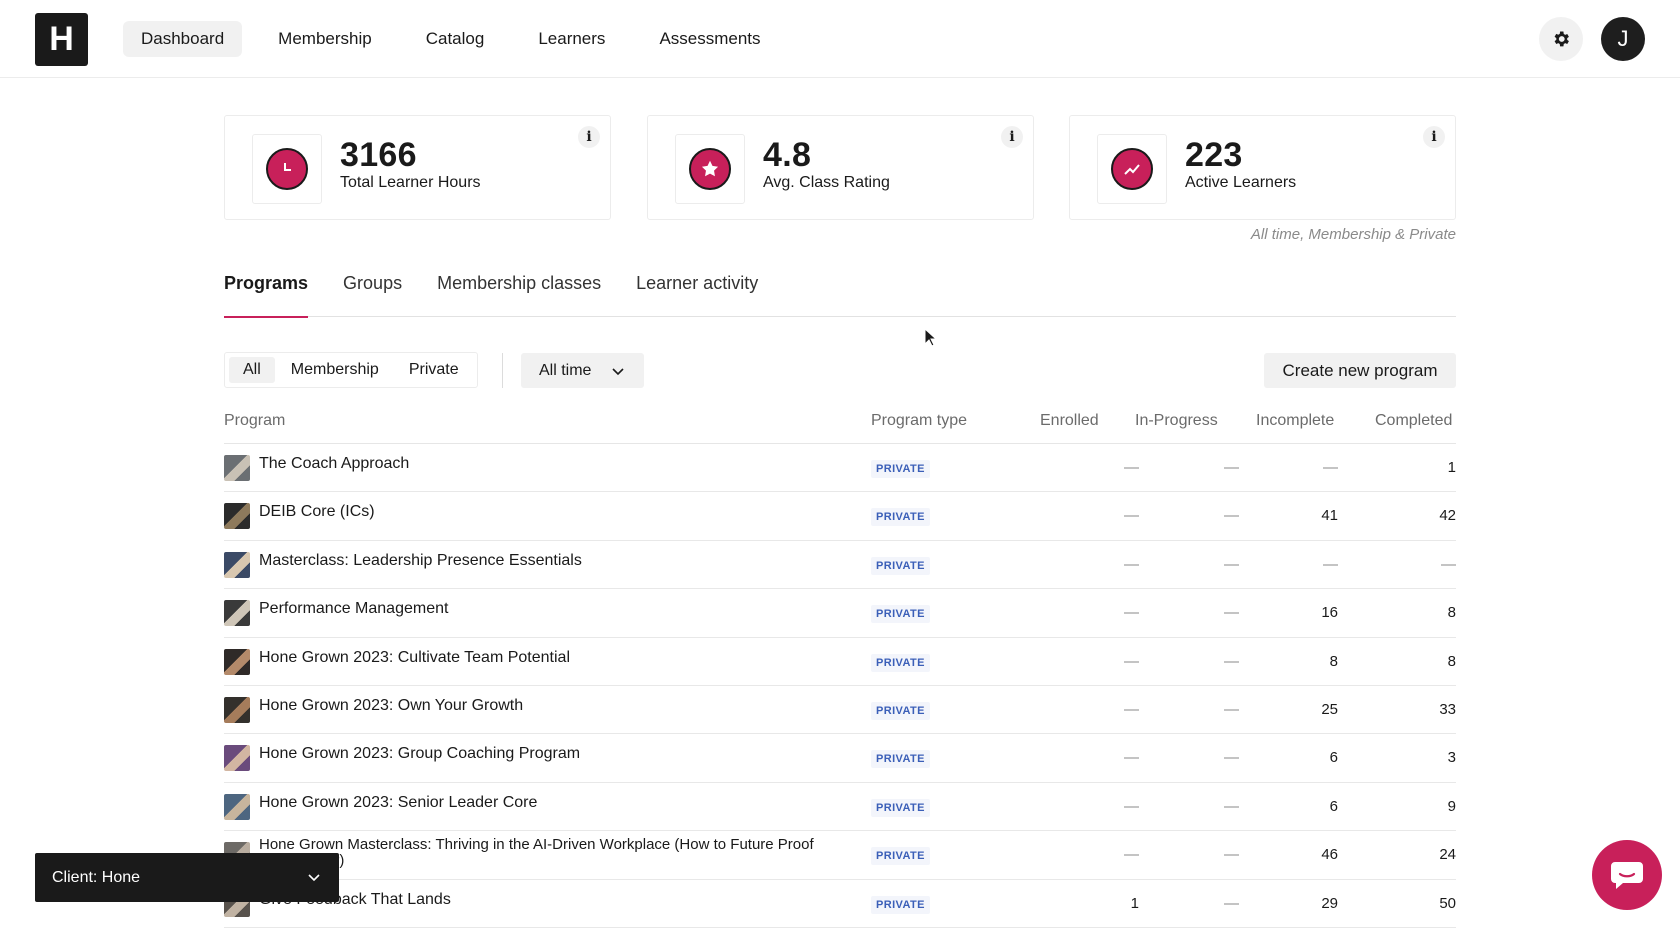  I want to click on col-completed: Completed, so click(1414, 420).